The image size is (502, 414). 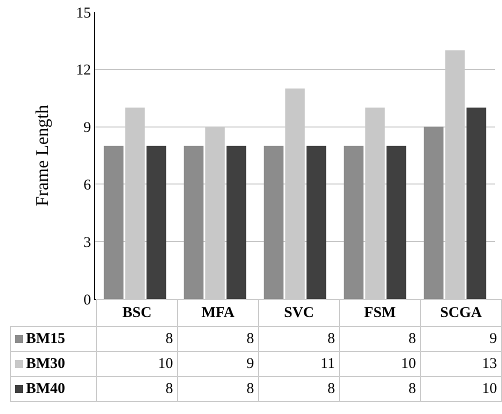 What do you see at coordinates (461, 364) in the screenshot?
I see `data-label: 13` at bounding box center [461, 364].